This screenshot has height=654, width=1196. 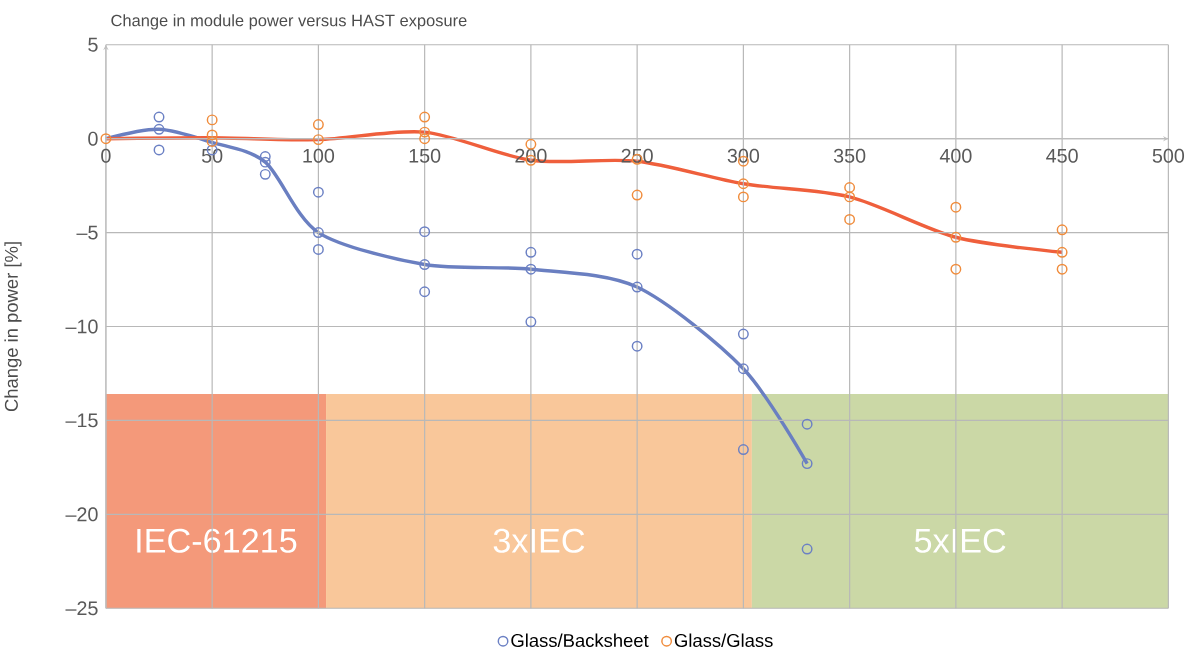 I want to click on y-tick-label: –20, so click(x=81, y=514).